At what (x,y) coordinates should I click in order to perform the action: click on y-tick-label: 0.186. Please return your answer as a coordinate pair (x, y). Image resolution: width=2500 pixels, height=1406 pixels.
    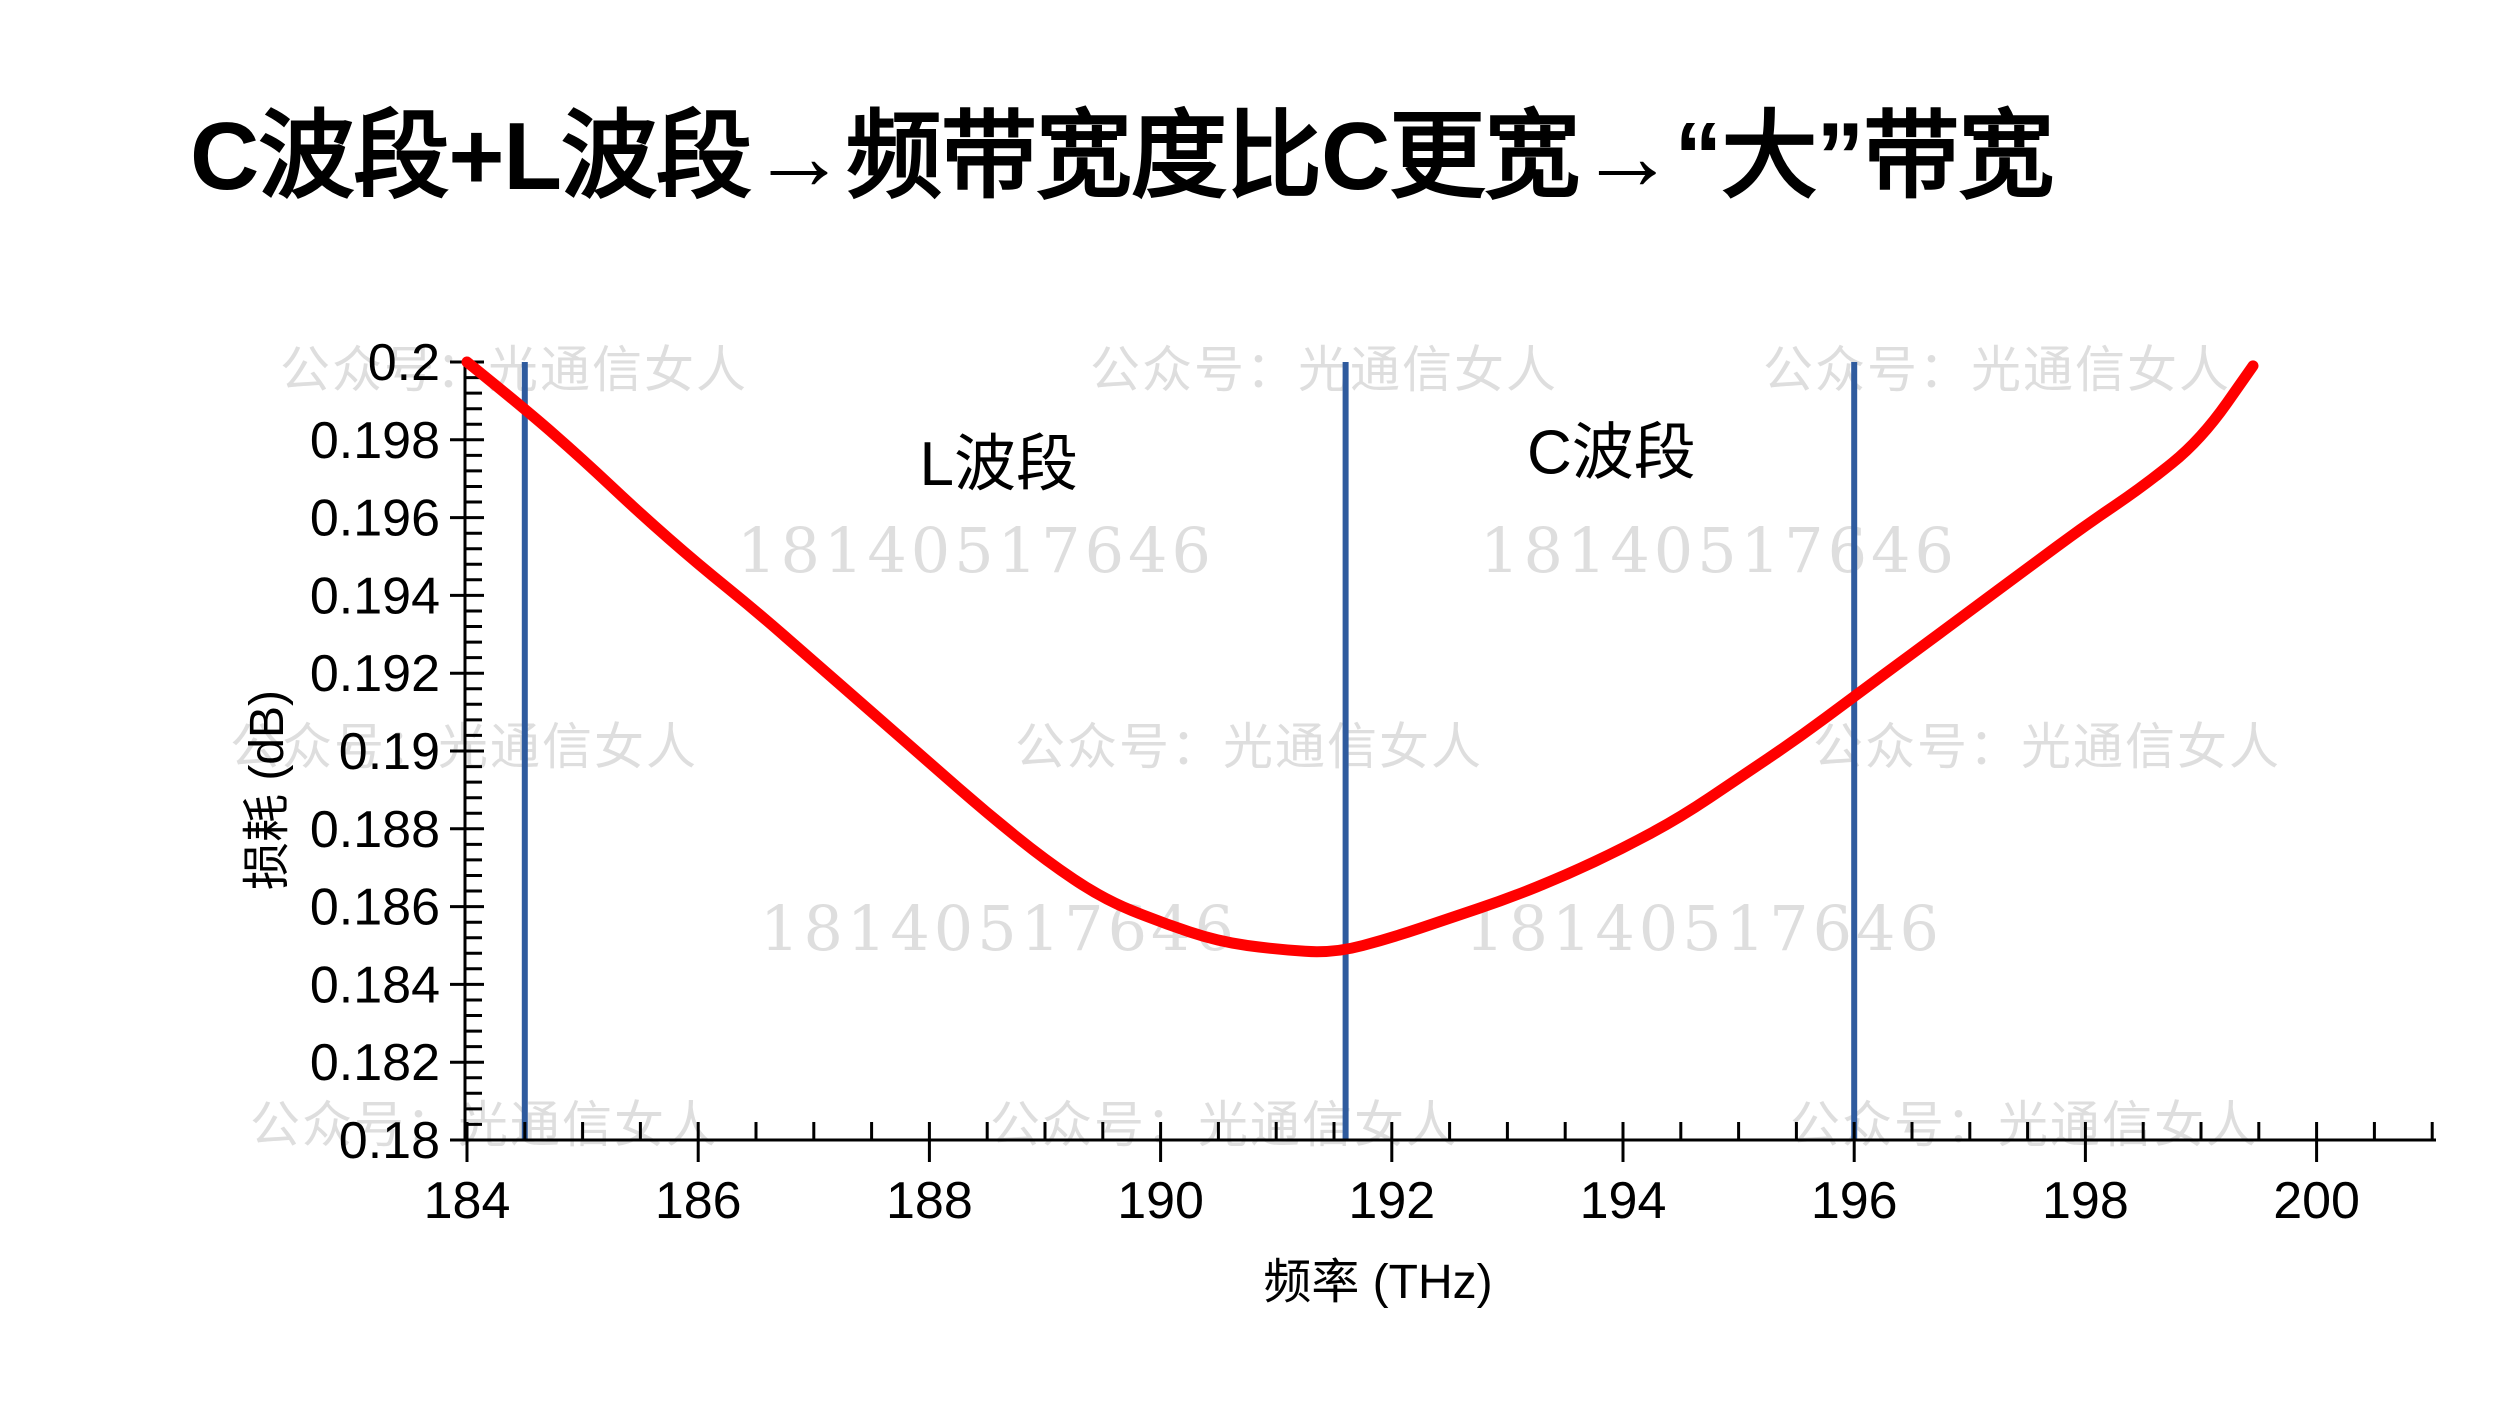
    Looking at the image, I should click on (375, 908).